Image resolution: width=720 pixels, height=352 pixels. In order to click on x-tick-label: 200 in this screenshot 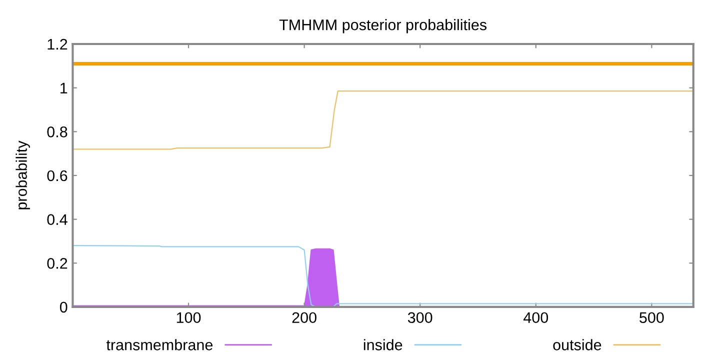, I will do `click(304, 318)`.